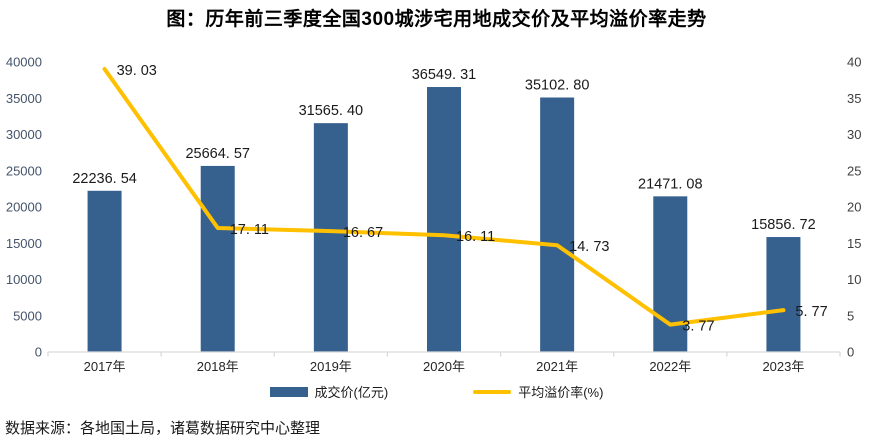 Image resolution: width=873 pixels, height=446 pixels. Describe the element at coordinates (811, 312) in the screenshot. I see `line-value-label: 5. 77` at that location.